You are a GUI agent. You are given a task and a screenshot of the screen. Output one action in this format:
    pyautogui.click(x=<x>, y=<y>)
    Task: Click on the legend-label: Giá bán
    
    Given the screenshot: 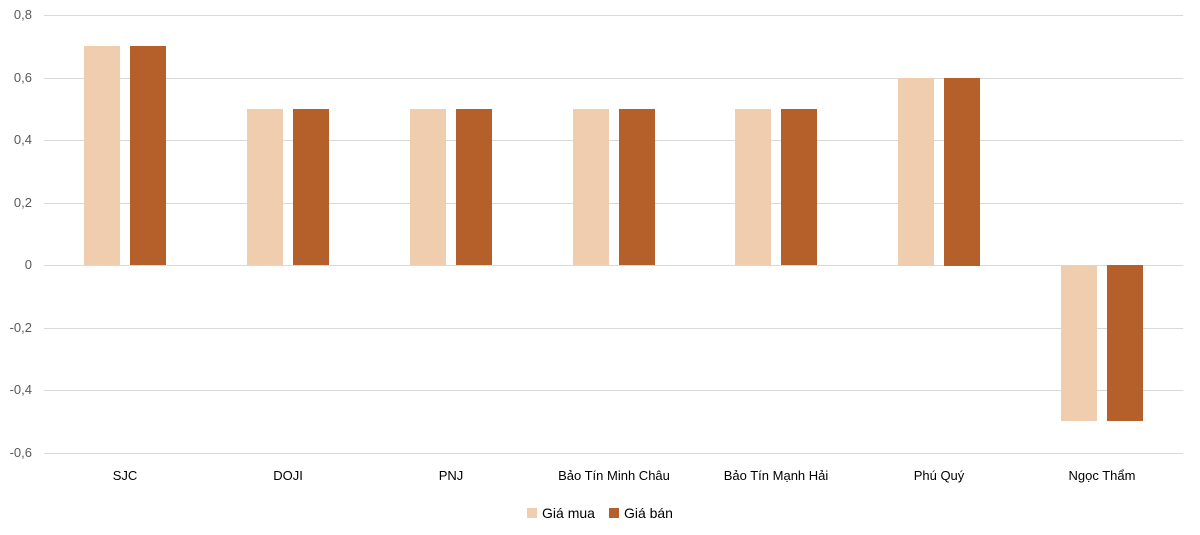 What is the action you would take?
    pyautogui.click(x=648, y=513)
    